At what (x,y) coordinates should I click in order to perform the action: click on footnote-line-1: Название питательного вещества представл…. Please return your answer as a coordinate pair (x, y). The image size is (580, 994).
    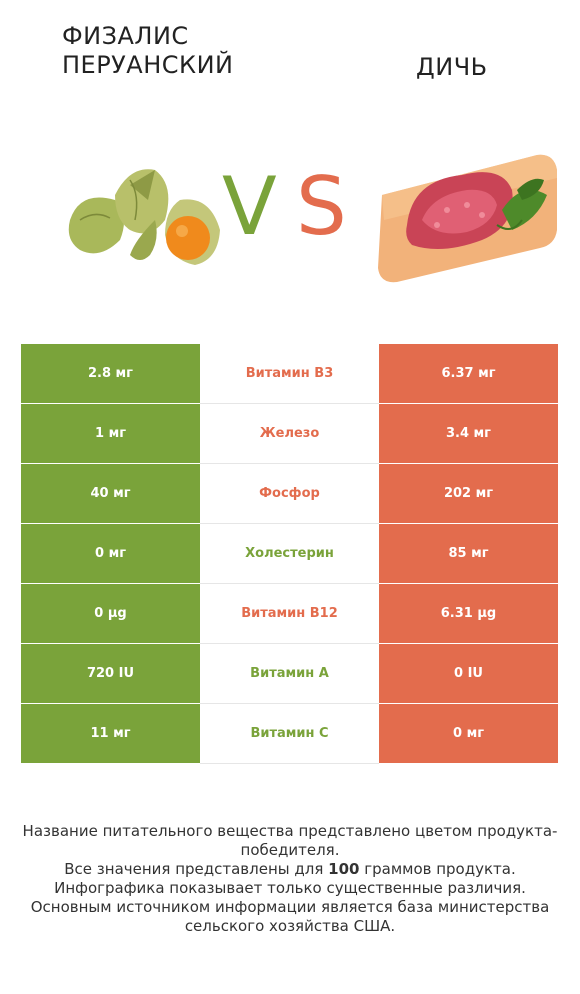
    Looking at the image, I should click on (290, 840).